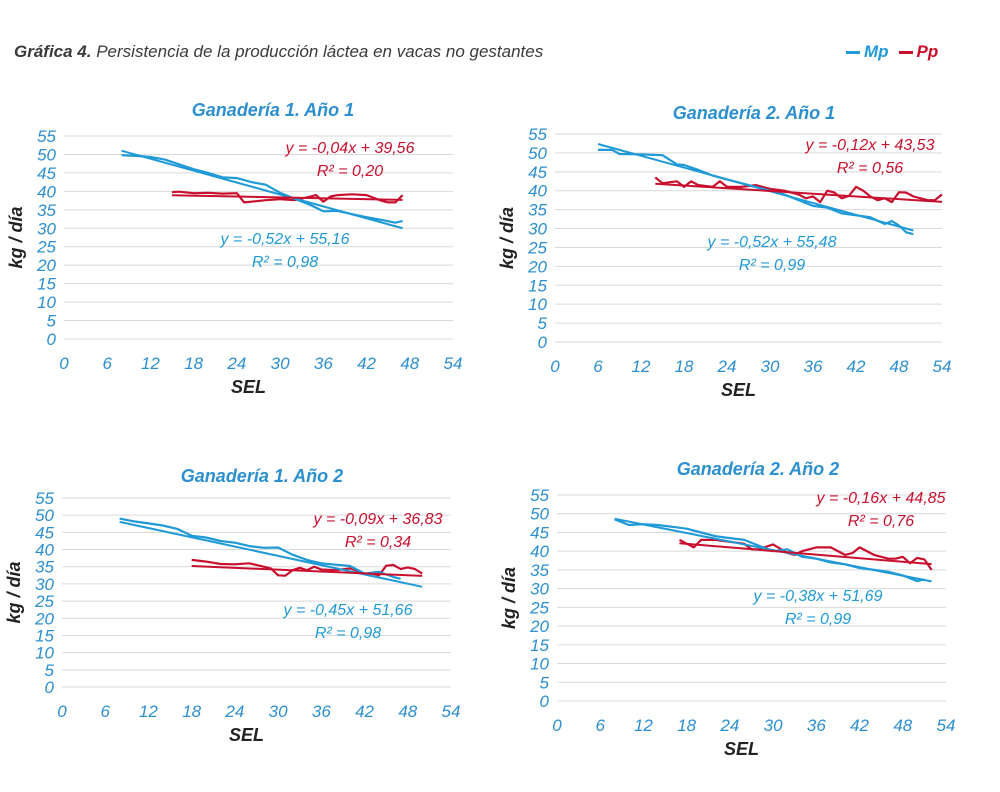  Describe the element at coordinates (905, 52) in the screenshot. I see `legend-swatch-pp` at that location.